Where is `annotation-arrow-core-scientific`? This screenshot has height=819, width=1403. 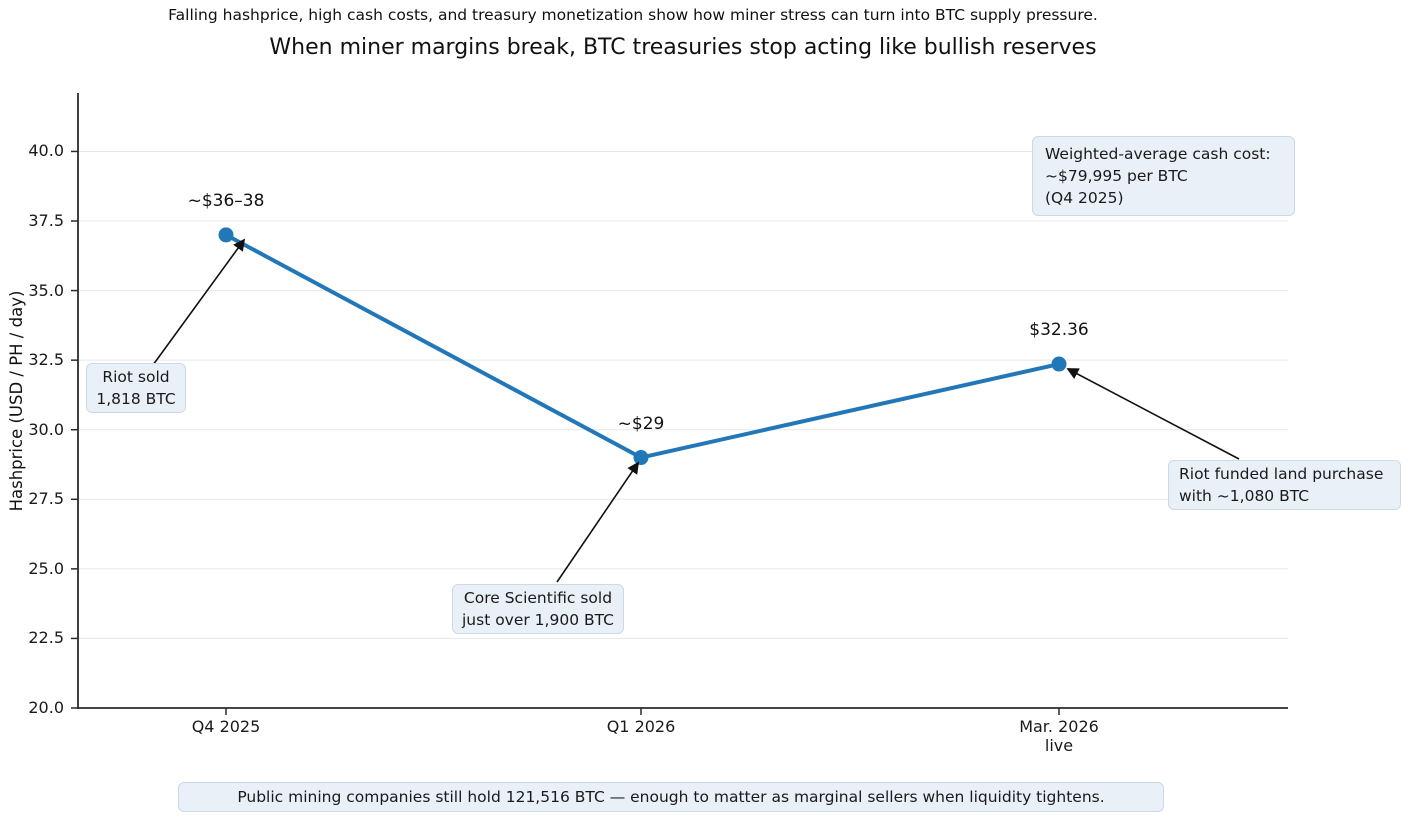 annotation-arrow-core-scientific is located at coordinates (598, 522).